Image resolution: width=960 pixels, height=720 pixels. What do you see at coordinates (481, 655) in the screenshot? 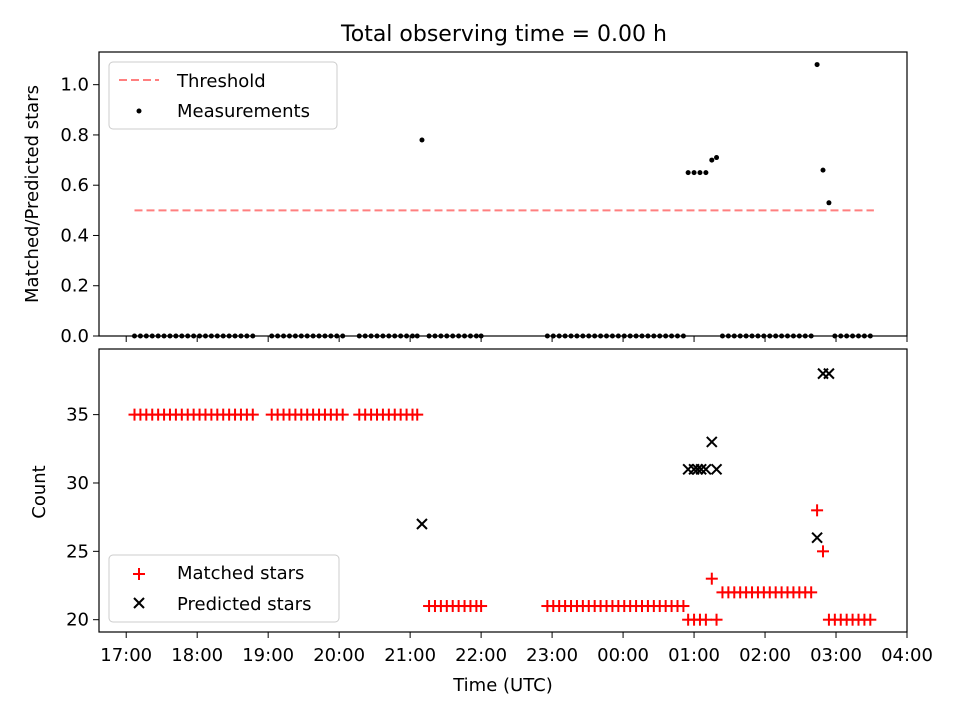
I see `x-tick-label: 22:00` at bounding box center [481, 655].